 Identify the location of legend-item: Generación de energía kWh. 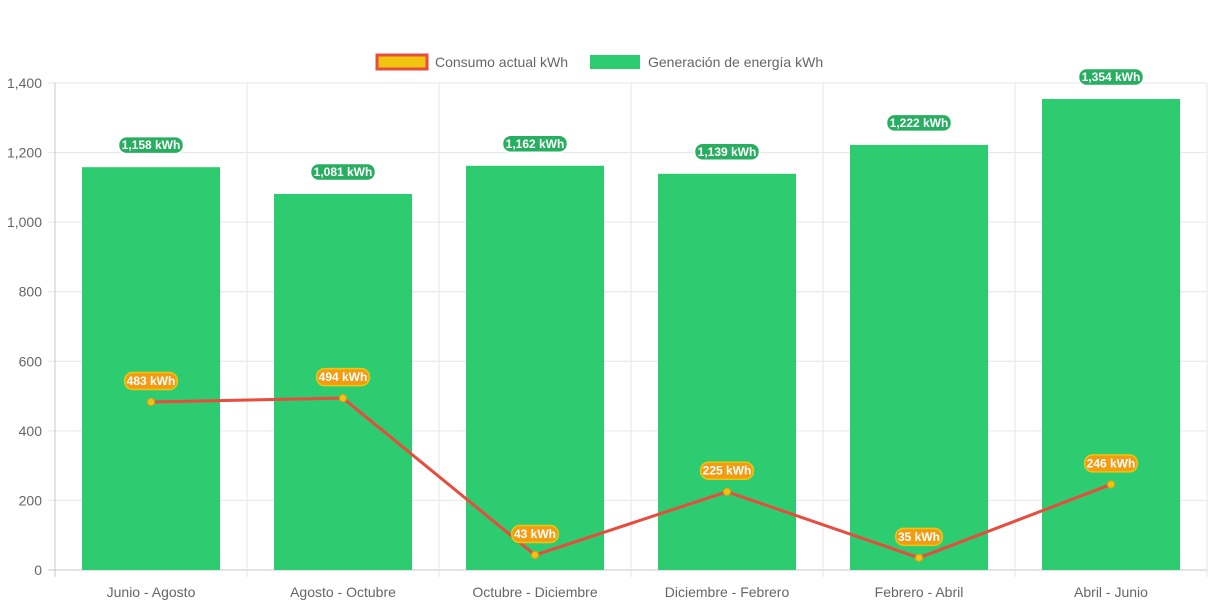
(706, 62).